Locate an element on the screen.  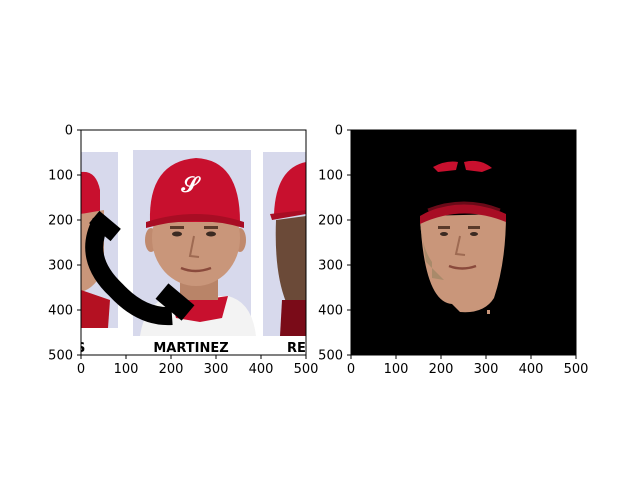
left-y-tick-label: 500 is located at coordinates (60, 356).